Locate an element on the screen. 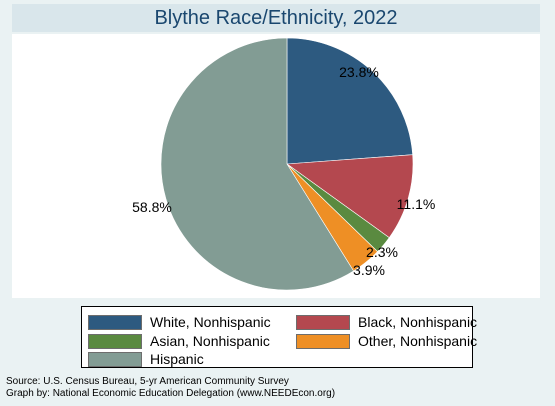  legend-label: White, Nonhispanic is located at coordinates (210, 322).